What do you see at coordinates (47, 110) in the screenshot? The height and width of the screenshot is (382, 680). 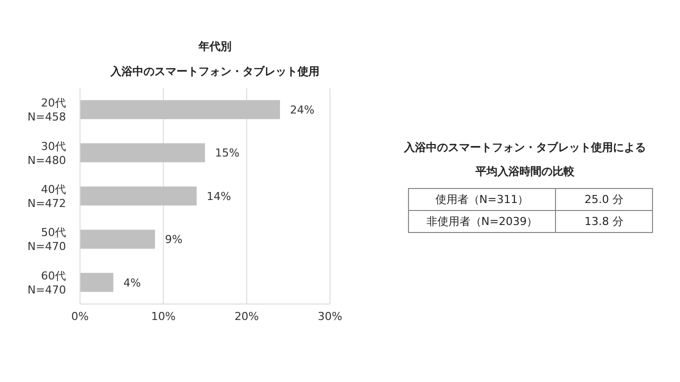 I see `y-tick-label: 20代 N=458` at bounding box center [47, 110].